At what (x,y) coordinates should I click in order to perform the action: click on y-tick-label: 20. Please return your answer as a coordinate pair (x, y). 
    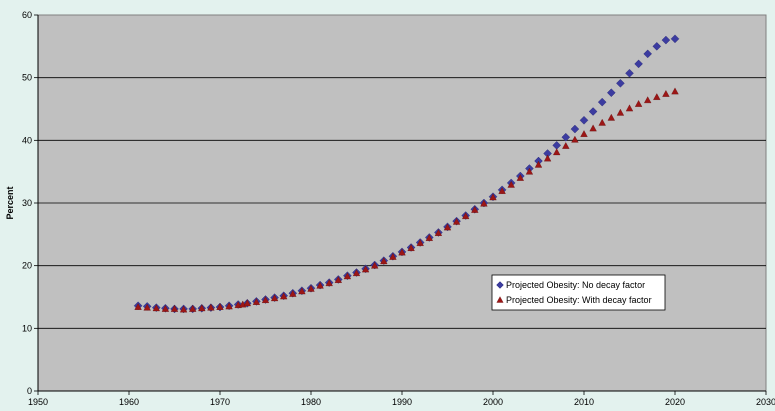
    Looking at the image, I should click on (27, 266).